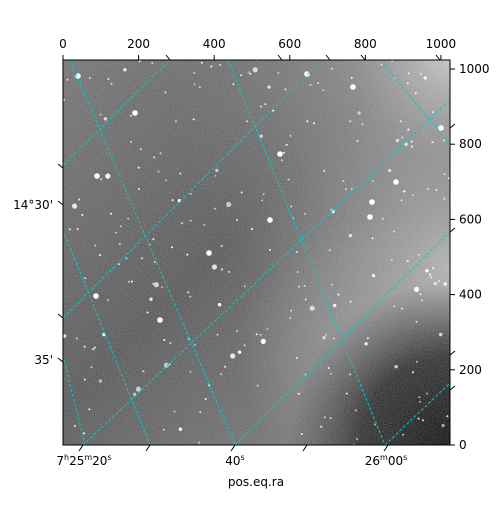  What do you see at coordinates (60, 203) in the screenshot?
I see `dec-tick` at bounding box center [60, 203].